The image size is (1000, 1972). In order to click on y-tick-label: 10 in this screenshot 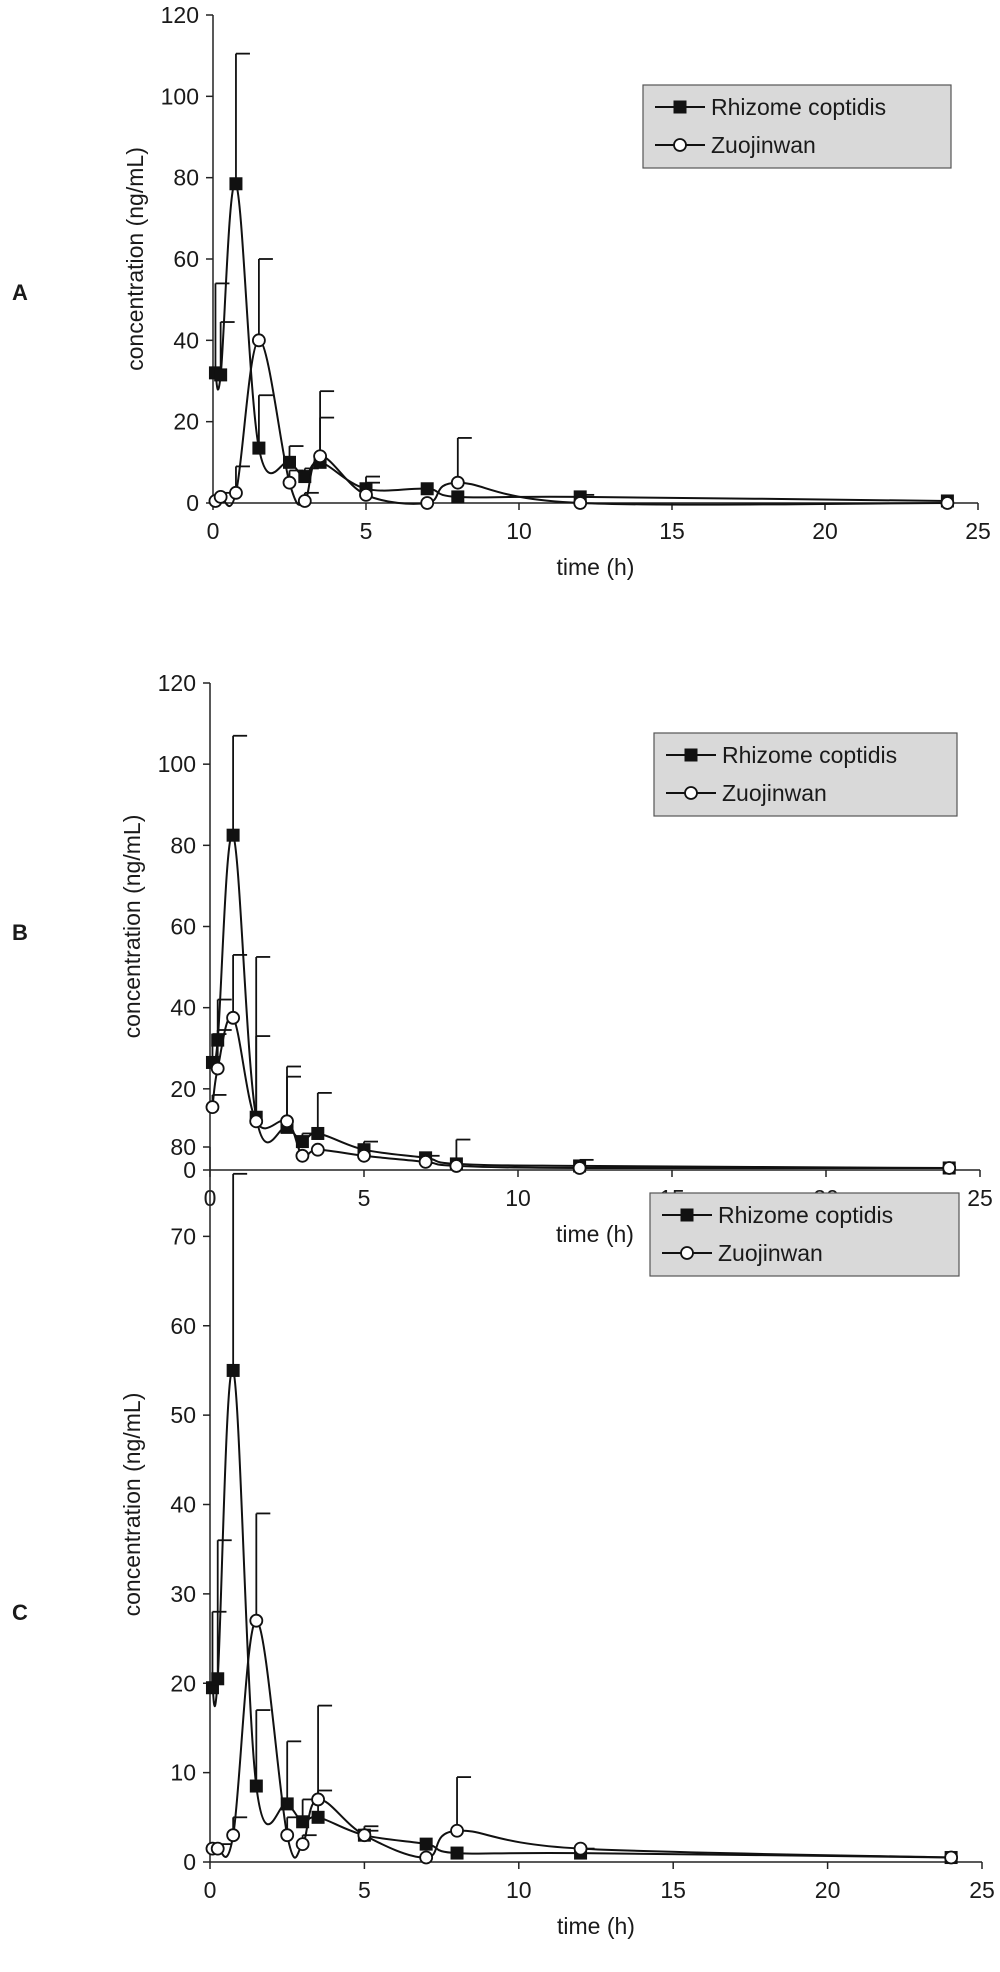, I will do `click(183, 1773)`.